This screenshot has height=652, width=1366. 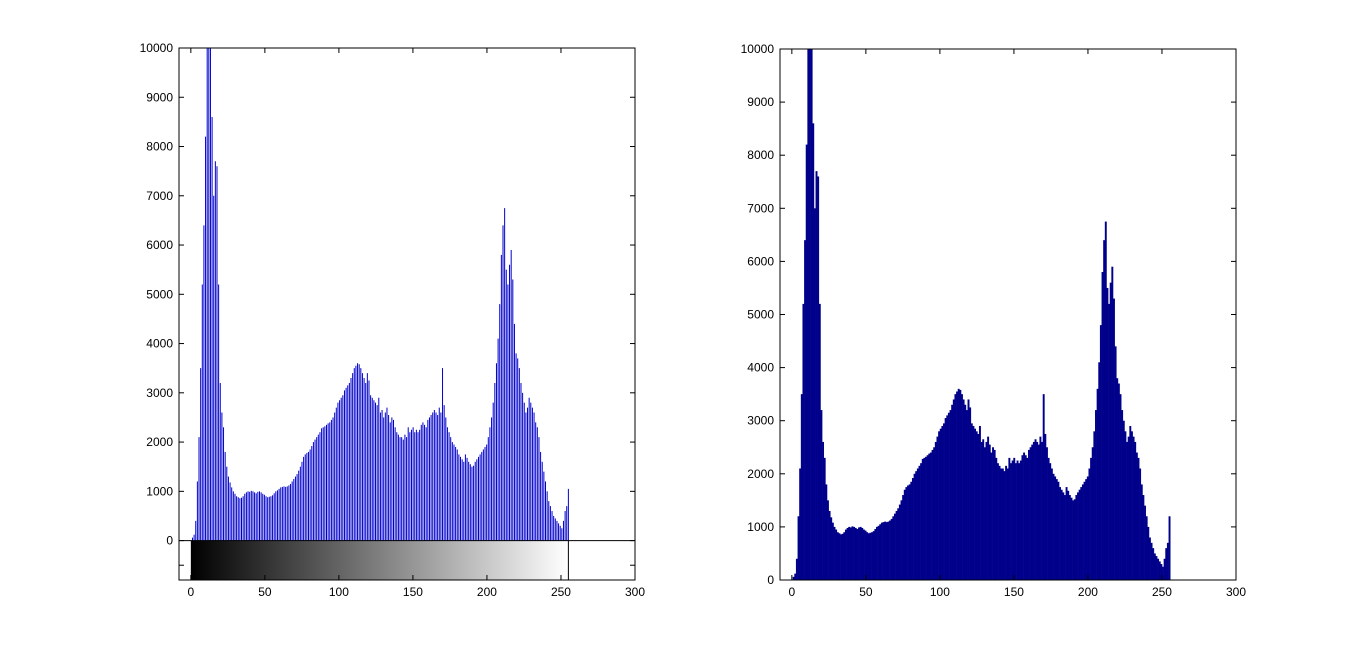 What do you see at coordinates (1236, 592) in the screenshot?
I see `x-tick-label: 300` at bounding box center [1236, 592].